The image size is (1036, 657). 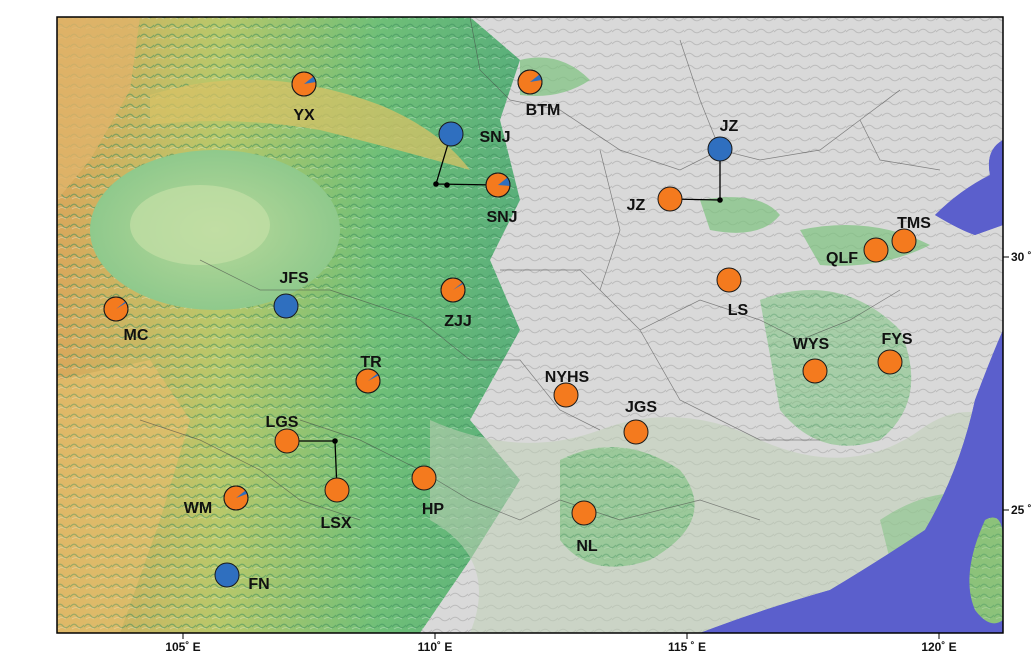 I want to click on y-axis, so click(x=1006, y=383).